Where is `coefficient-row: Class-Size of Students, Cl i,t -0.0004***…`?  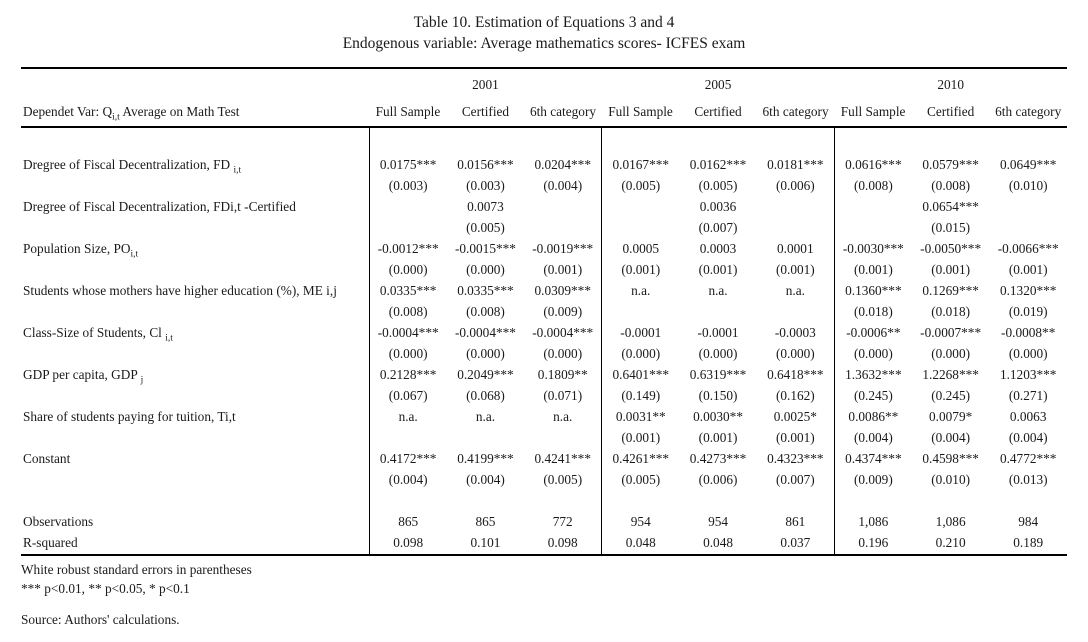
coefficient-row: Class-Size of Students, Cl i,t -0.0004***… is located at coordinates (544, 333).